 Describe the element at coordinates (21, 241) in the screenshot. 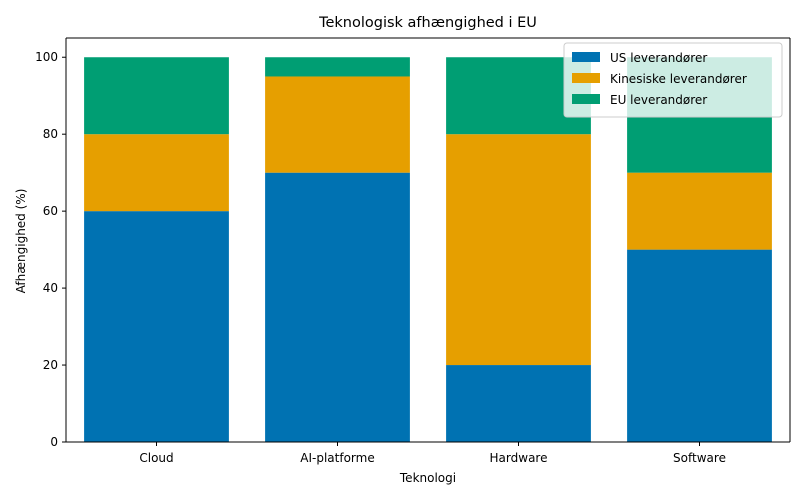

I see `y-axis-label: Afhængighed (%)` at that location.